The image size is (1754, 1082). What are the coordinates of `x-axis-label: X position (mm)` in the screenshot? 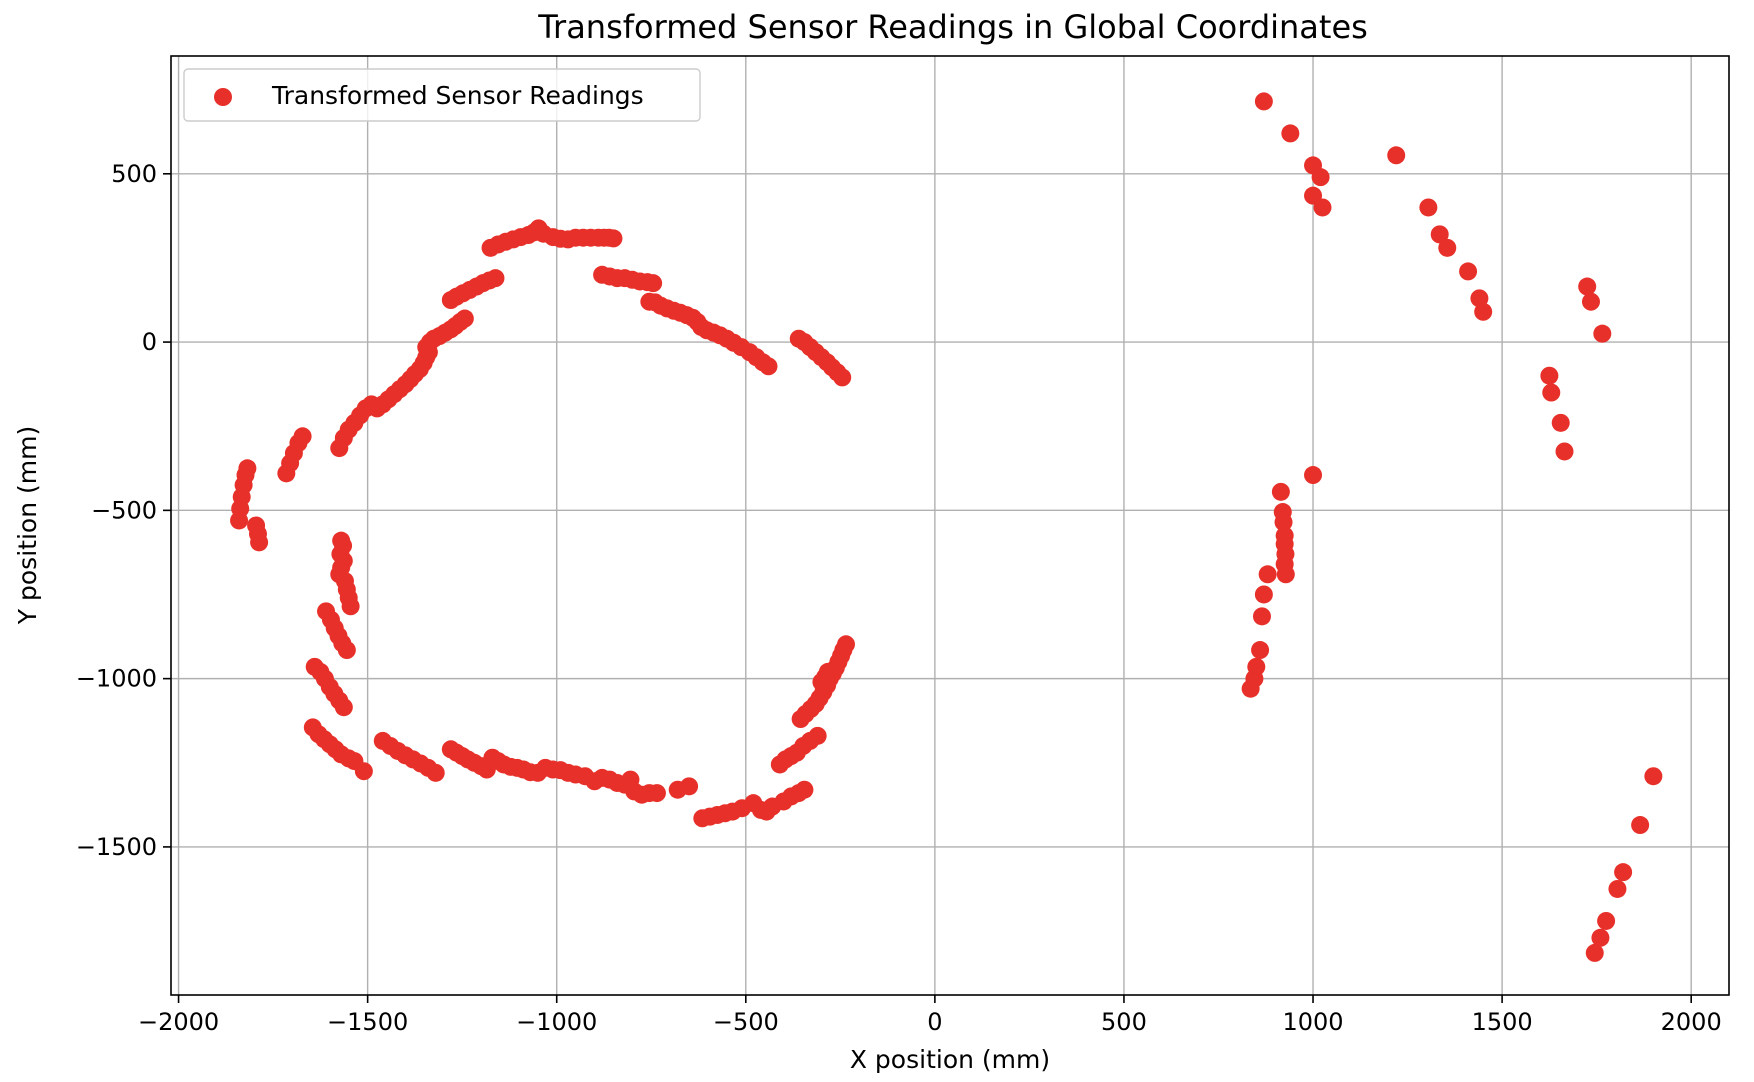 It's located at (950, 1059).